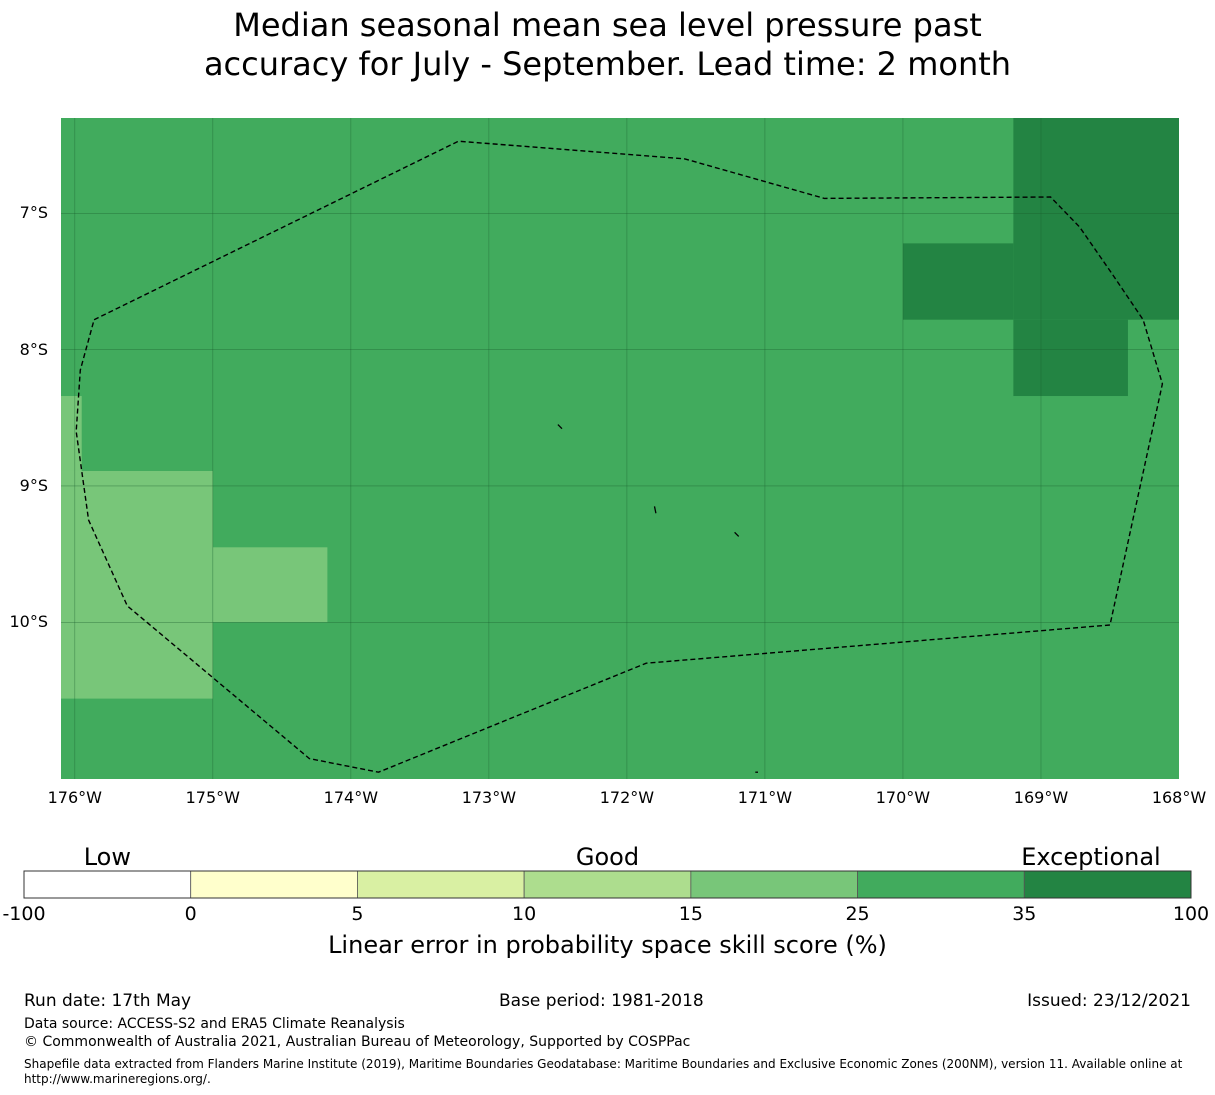 Image resolution: width=1215 pixels, height=1095 pixels. Describe the element at coordinates (1109, 1001) in the screenshot. I see `issued-date: Issued: 23/12/2021` at that location.